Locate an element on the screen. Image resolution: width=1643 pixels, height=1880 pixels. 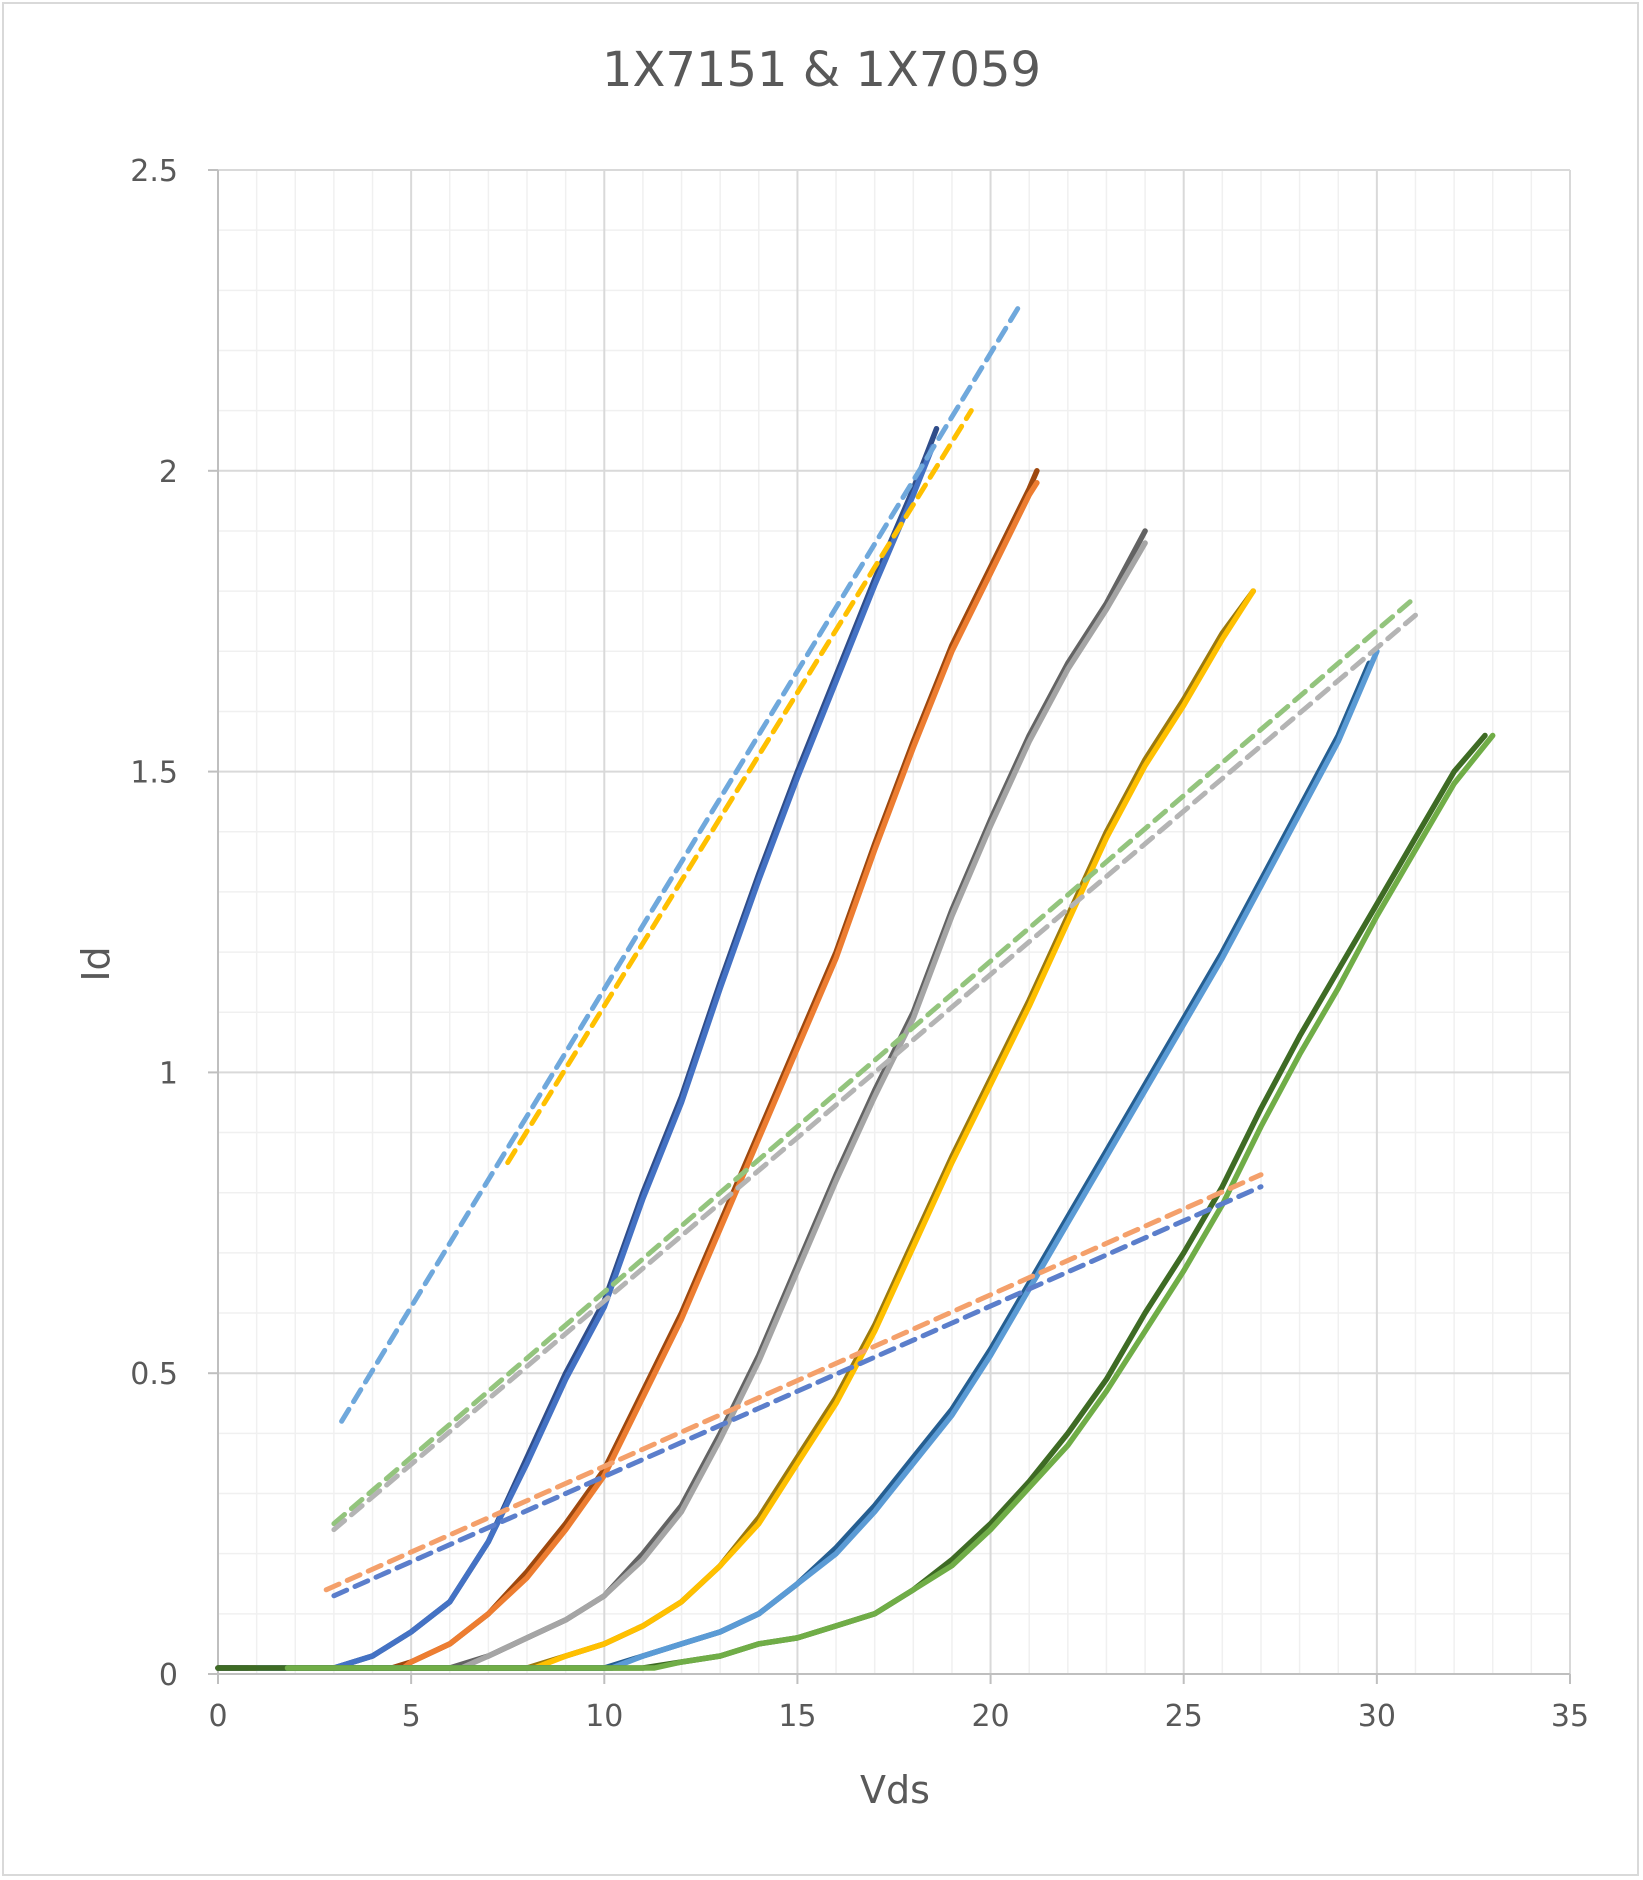
x-tick-label: 10 is located at coordinates (604, 1716).